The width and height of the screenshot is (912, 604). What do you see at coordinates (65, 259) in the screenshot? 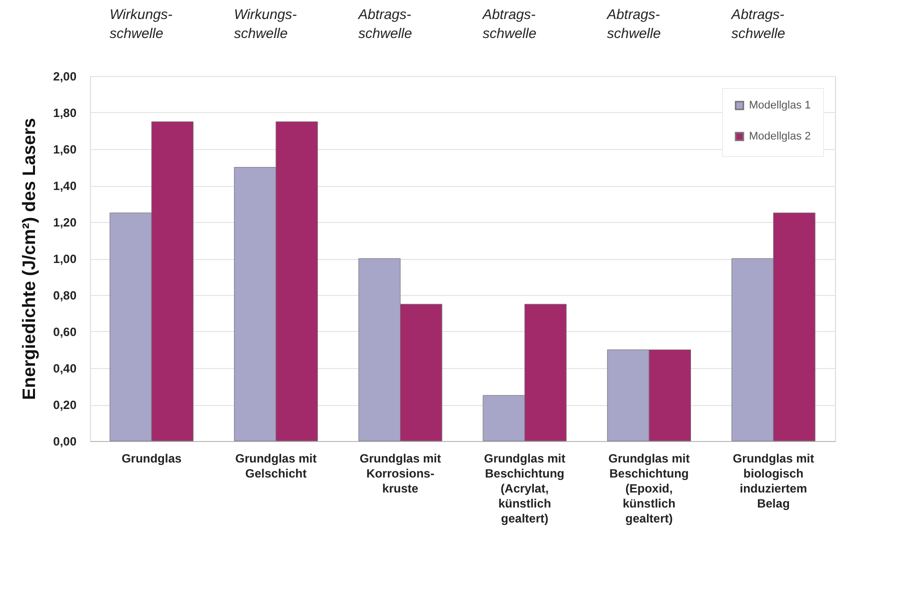
I see `y-tick-label: 1,00` at bounding box center [65, 259].